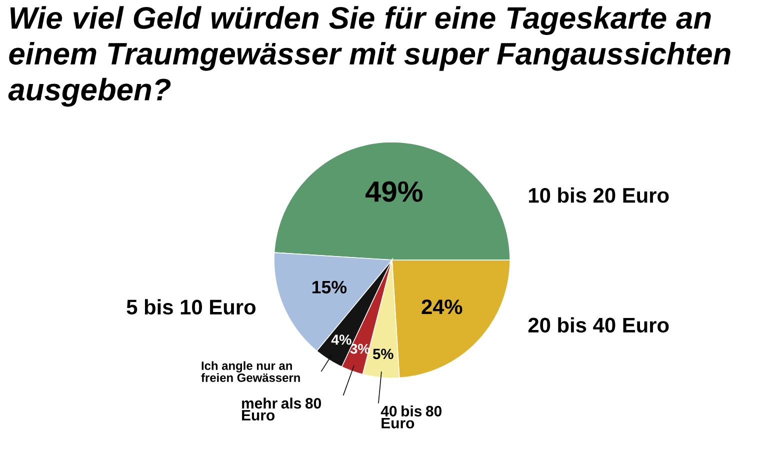  I want to click on slice-label: 5 bis 10 Euro, so click(191, 307).